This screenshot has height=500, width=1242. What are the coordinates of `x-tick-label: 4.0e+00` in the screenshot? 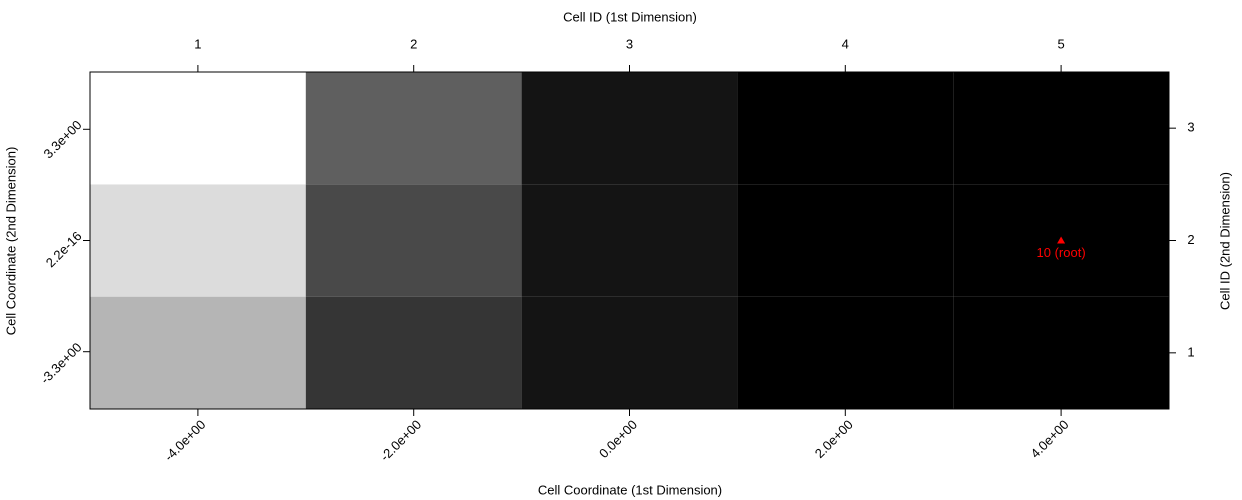 It's located at (1050, 439).